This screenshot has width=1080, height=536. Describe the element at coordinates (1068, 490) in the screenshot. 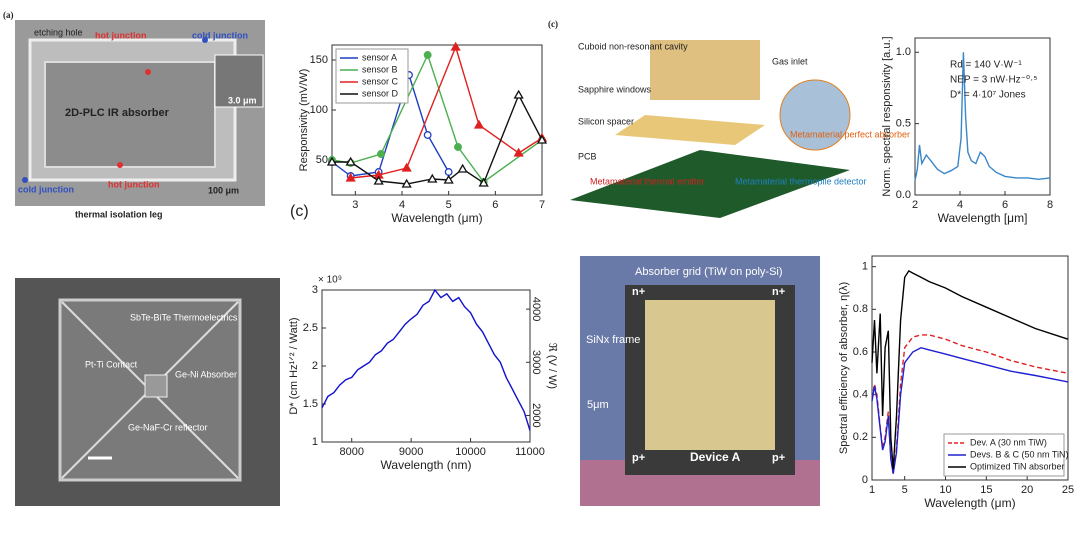

I see `x-tick-label: 25` at that location.